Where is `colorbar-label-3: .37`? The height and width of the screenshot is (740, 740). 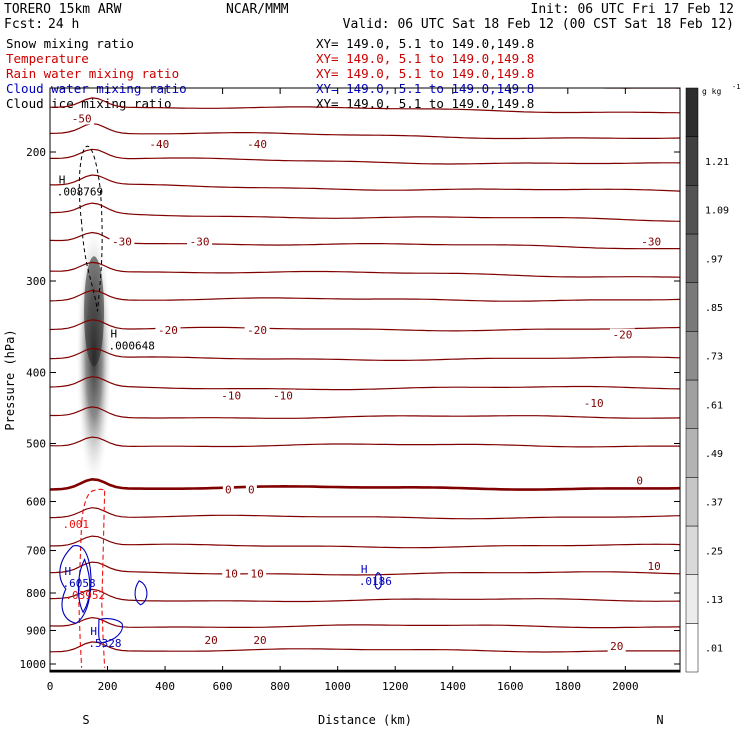 colorbar-label-3: .37 is located at coordinates (714, 503).